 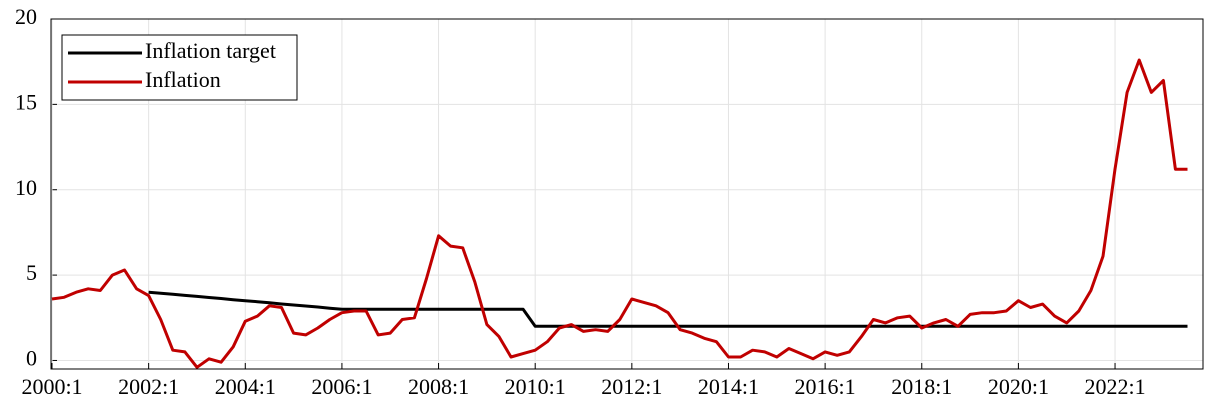 I want to click on x-tick-label: 2004:1, so click(x=245, y=386).